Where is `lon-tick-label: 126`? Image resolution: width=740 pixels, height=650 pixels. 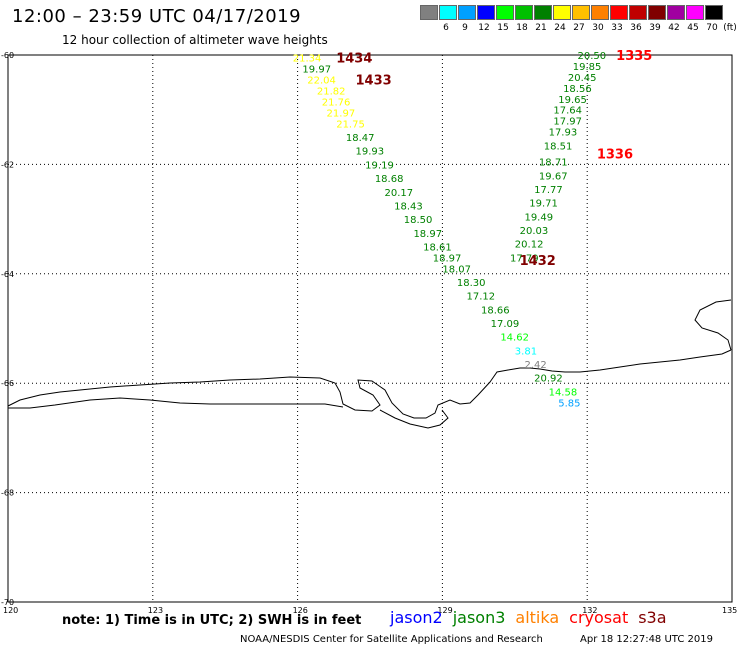 lon-tick-label: 126 is located at coordinates (300, 610).